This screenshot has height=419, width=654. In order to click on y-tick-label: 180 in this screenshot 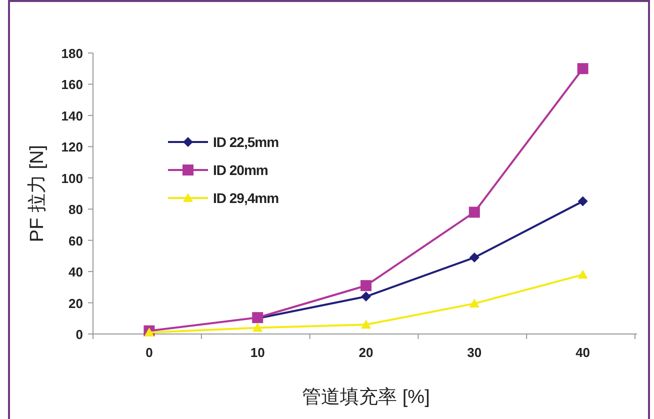, I will do `click(72, 53)`.